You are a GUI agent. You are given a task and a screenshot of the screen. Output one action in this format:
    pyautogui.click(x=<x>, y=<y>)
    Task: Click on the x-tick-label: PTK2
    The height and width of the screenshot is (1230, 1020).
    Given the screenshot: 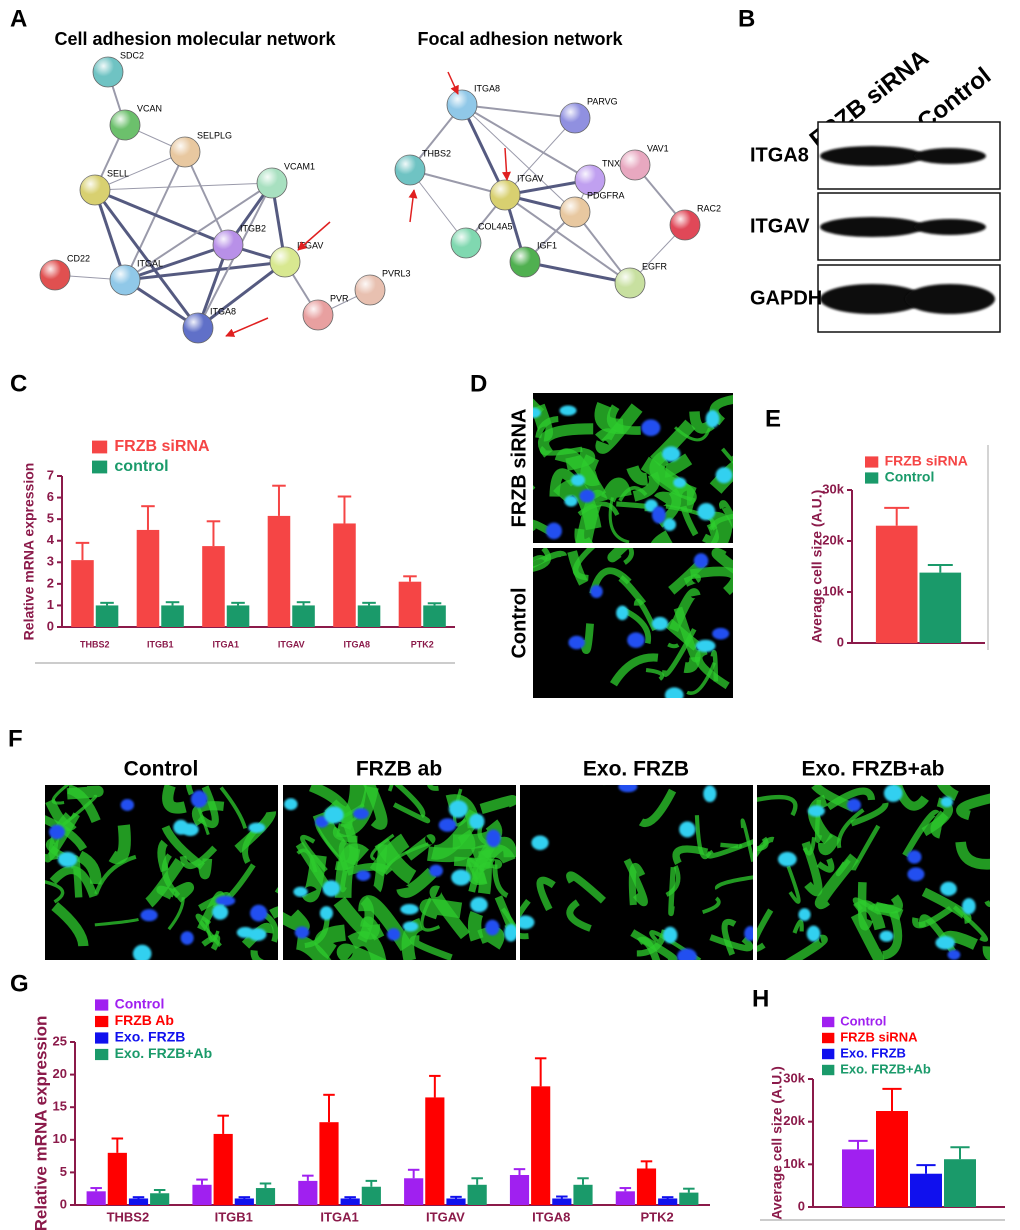 What is the action you would take?
    pyautogui.click(x=422, y=644)
    